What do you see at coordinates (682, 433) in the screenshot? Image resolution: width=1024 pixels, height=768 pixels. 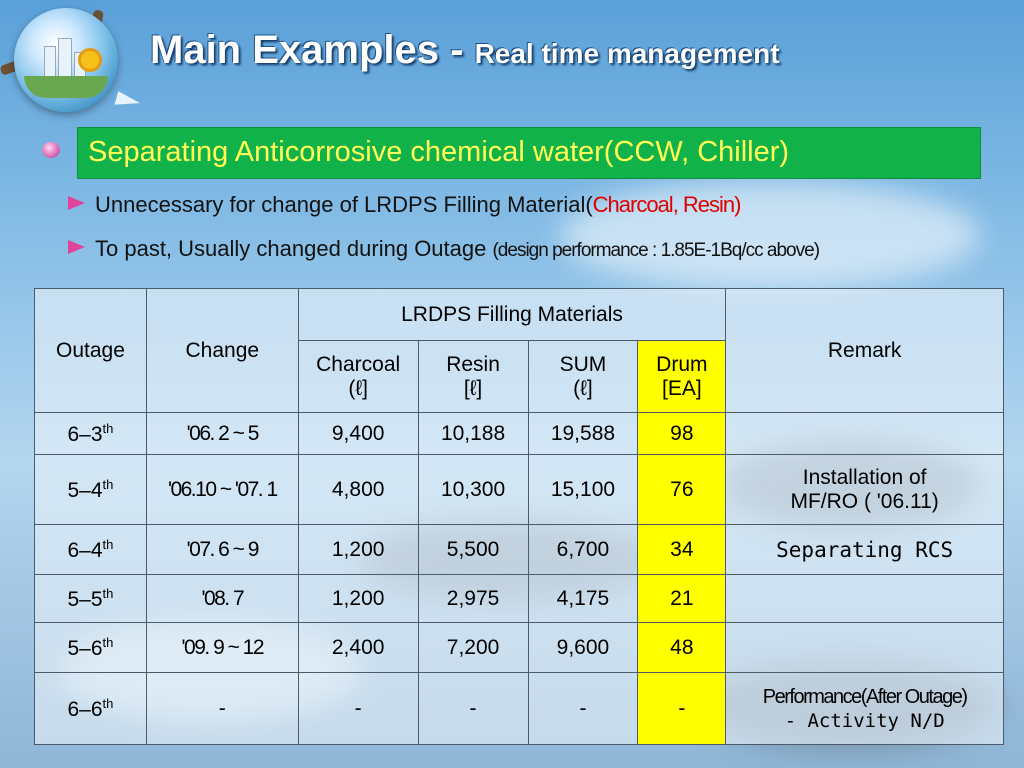 I see `cell-drum: 98` at bounding box center [682, 433].